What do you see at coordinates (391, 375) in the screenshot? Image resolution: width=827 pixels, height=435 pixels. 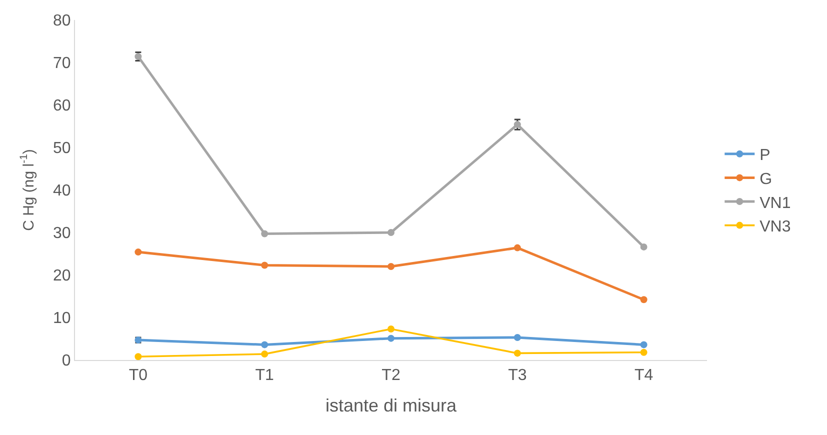 I see `x-tick-label: T2` at bounding box center [391, 375].